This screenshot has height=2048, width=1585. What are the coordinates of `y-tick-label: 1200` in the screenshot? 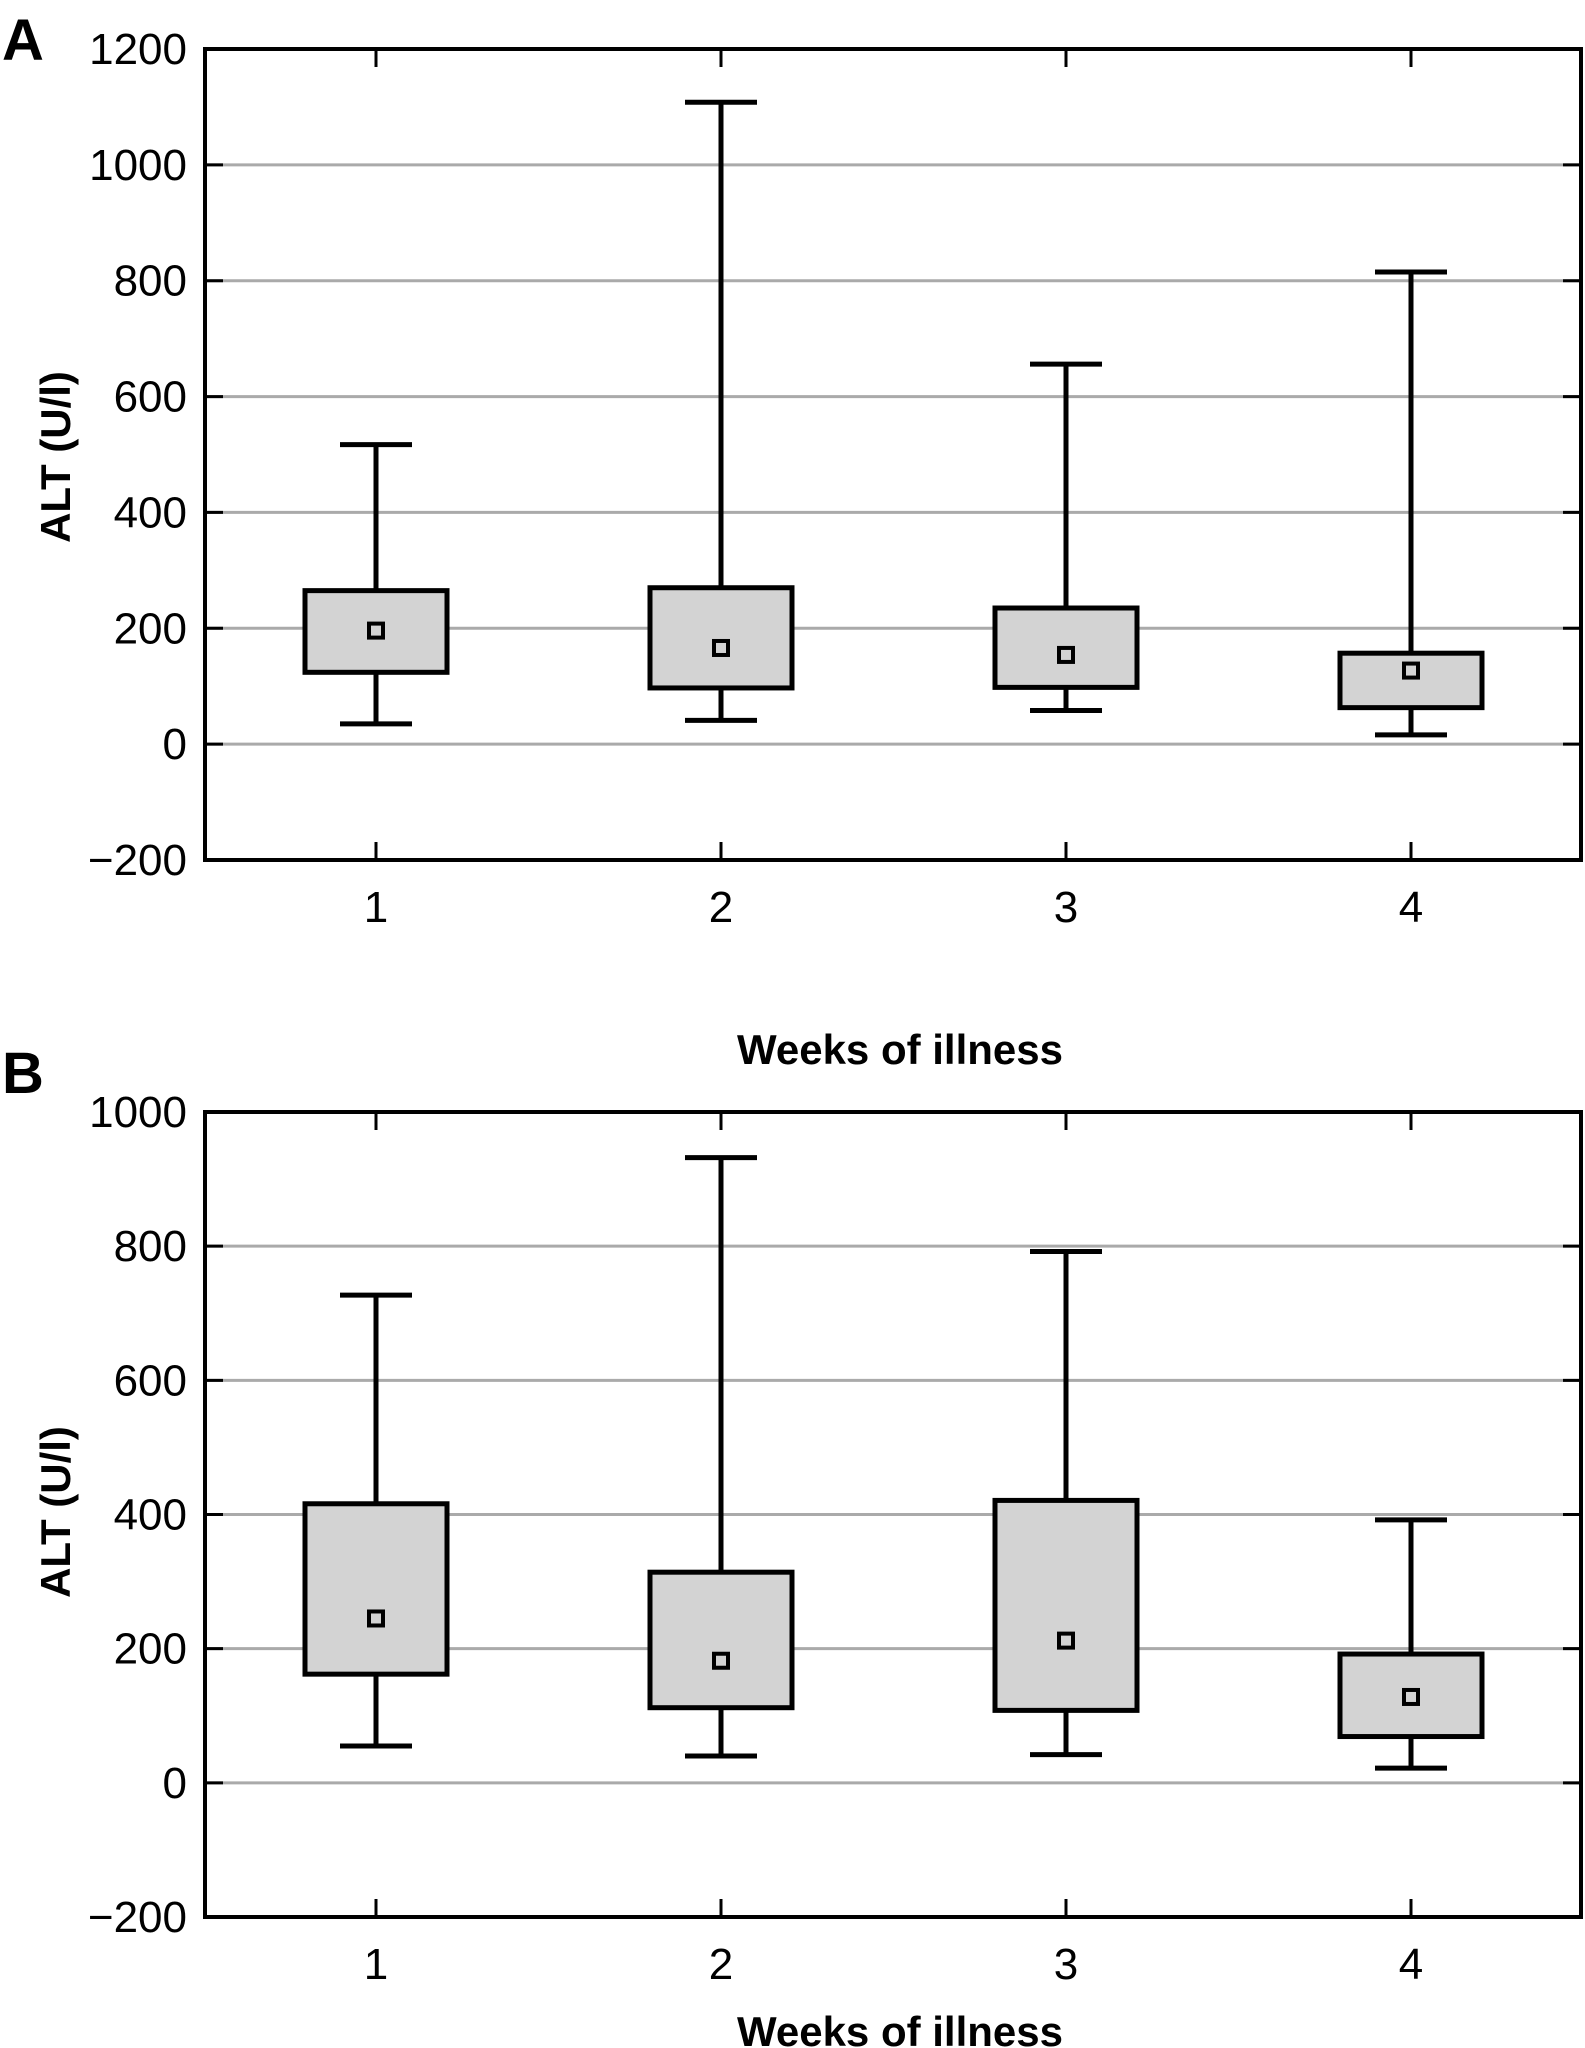 It's located at (138, 49).